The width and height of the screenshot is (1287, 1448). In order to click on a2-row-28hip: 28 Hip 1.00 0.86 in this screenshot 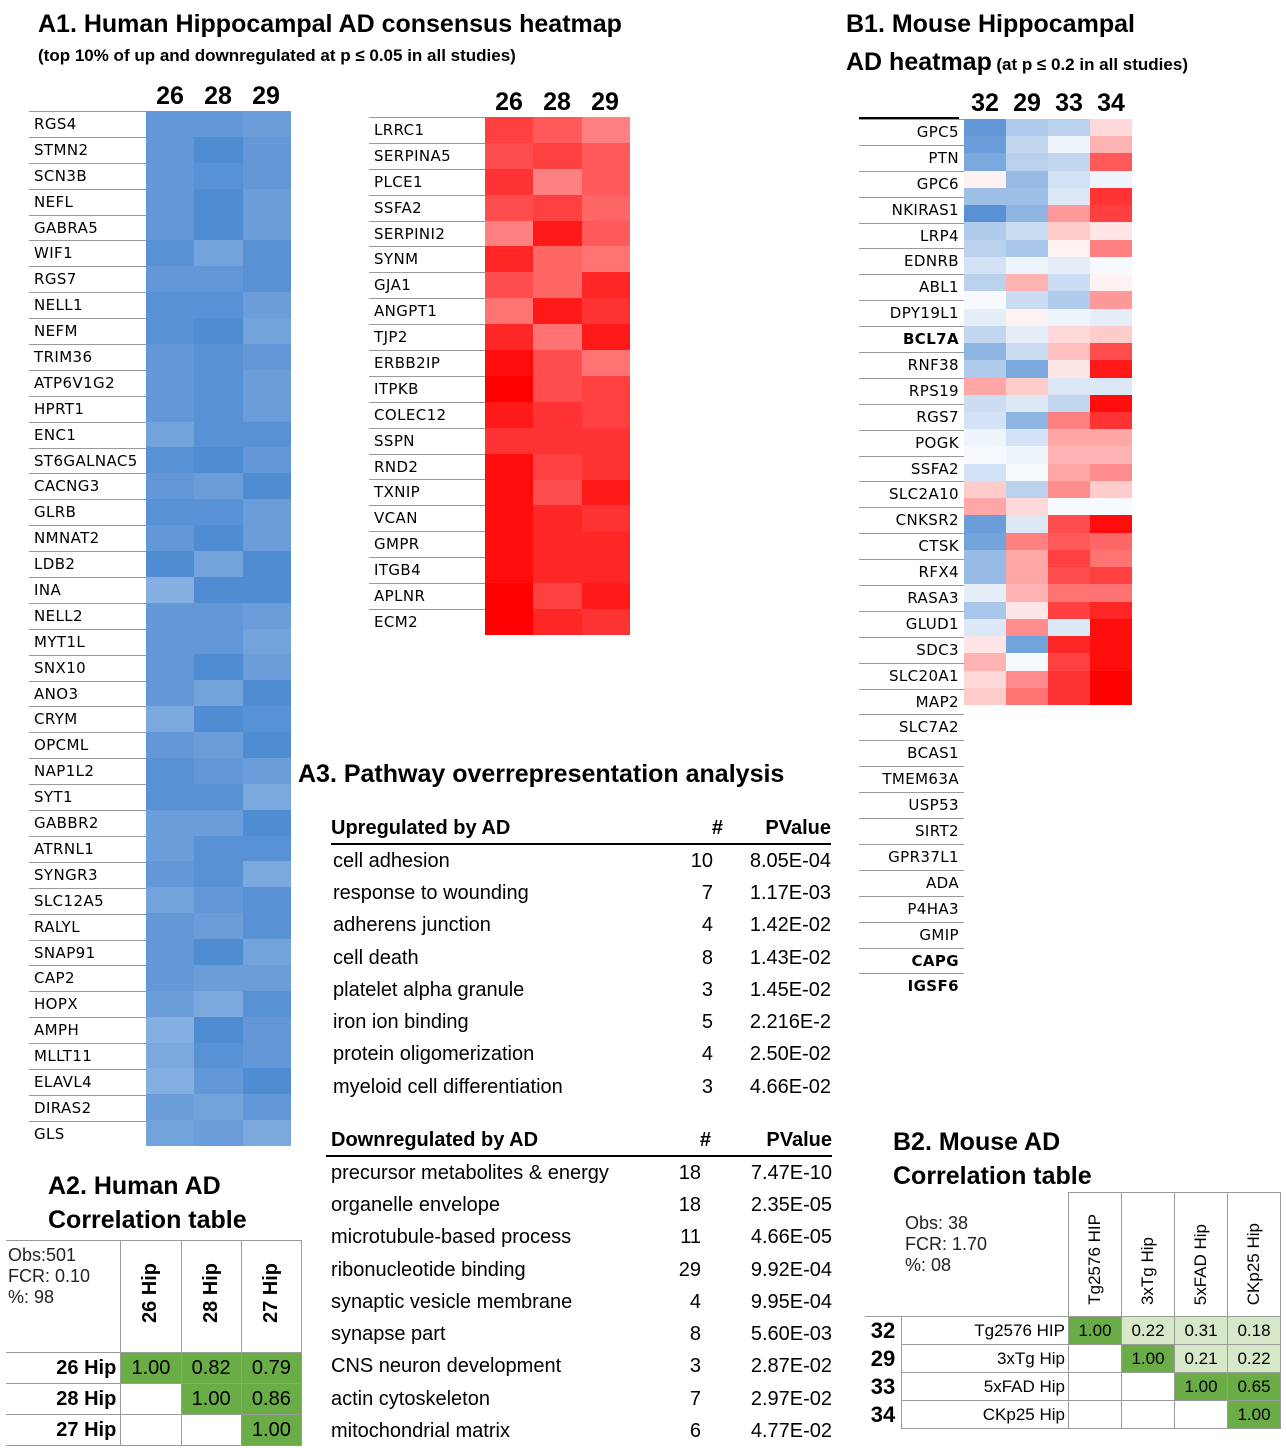, I will do `click(154, 1399)`.